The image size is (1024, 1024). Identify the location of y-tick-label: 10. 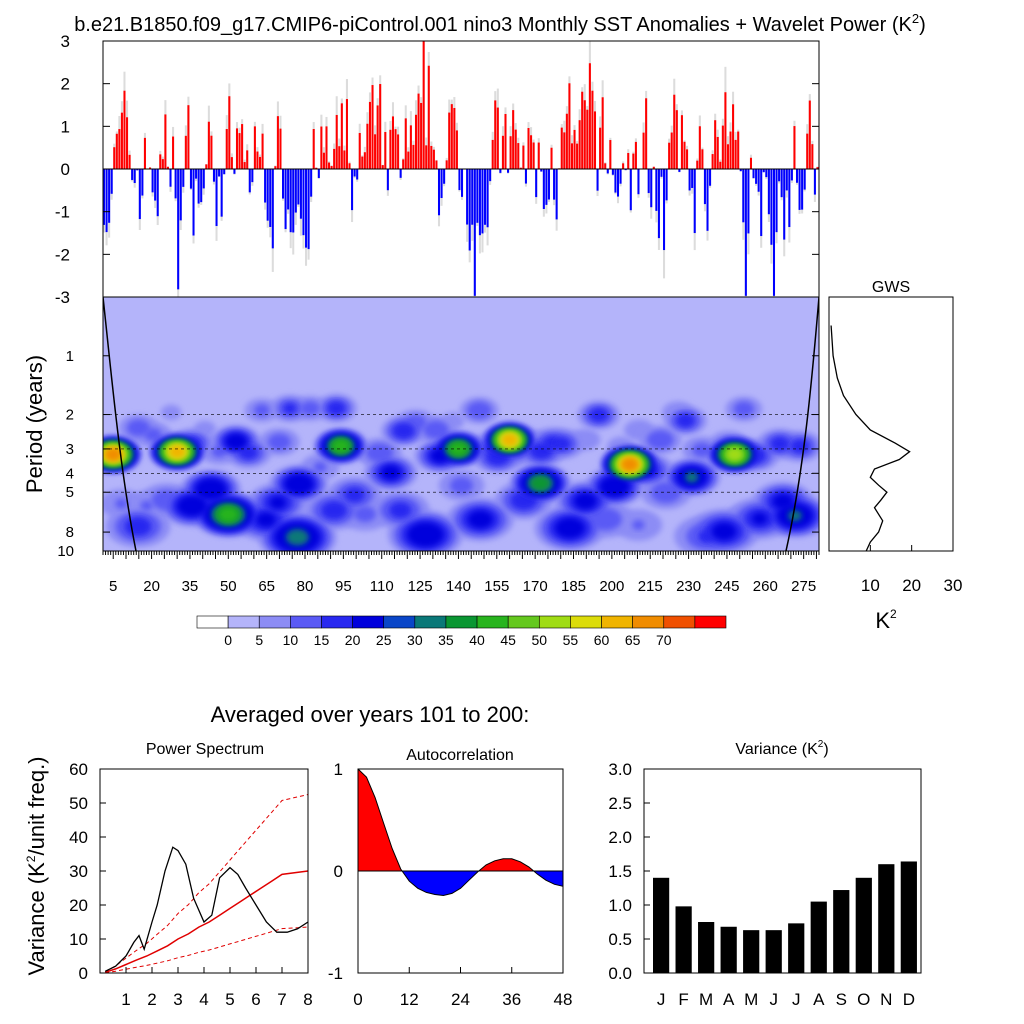
(78, 939).